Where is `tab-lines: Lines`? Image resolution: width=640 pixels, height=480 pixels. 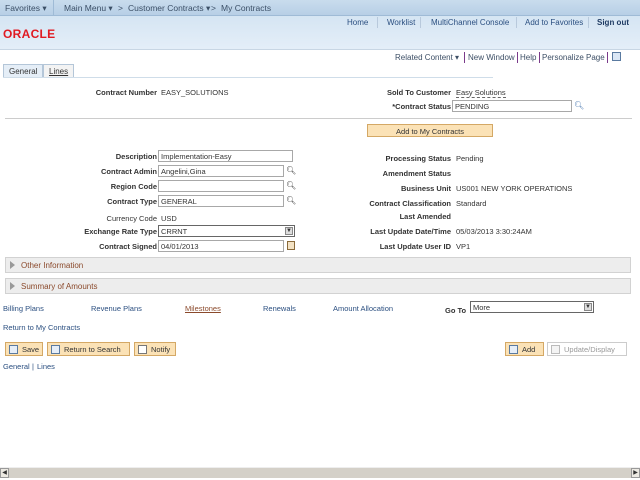
tab-lines: Lines is located at coordinates (59, 70).